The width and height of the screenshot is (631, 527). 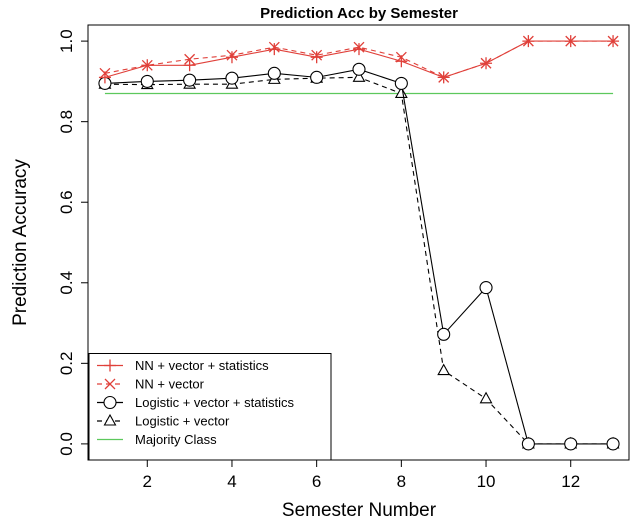 I want to click on y-tick-label: 0.6, so click(x=66, y=202).